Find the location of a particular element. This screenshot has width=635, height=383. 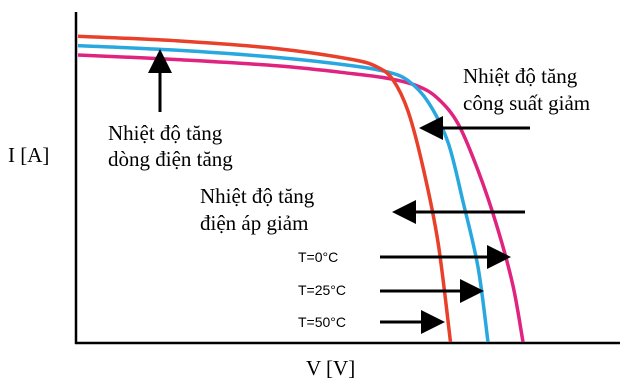

annotation-current-line2: dòng điện tăng is located at coordinates (170, 159).